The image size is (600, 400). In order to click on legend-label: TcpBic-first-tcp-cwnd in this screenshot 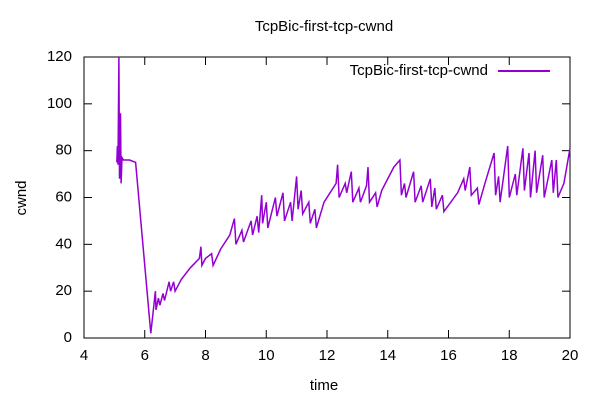, I will do `click(419, 70)`.